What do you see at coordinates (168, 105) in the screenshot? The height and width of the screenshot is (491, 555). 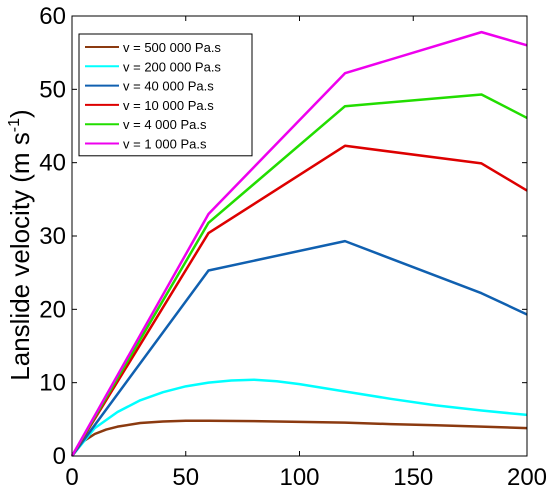 I see `legend-label-4: v = 10 000 Pa.s` at bounding box center [168, 105].